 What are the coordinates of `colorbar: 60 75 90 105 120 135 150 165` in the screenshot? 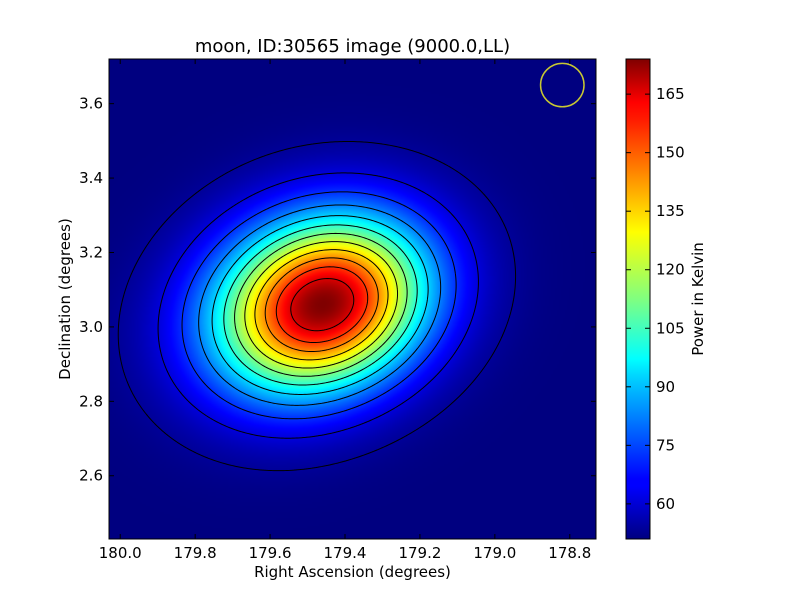 It's located at (655, 299).